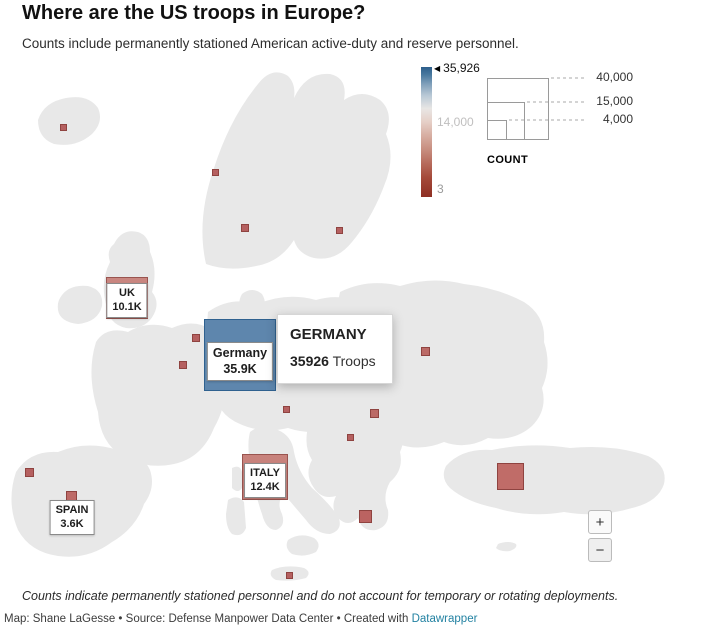 This screenshot has height=636, width=713. Describe the element at coordinates (614, 101) in the screenshot. I see `size-legend-label-15000: 15,000` at that location.